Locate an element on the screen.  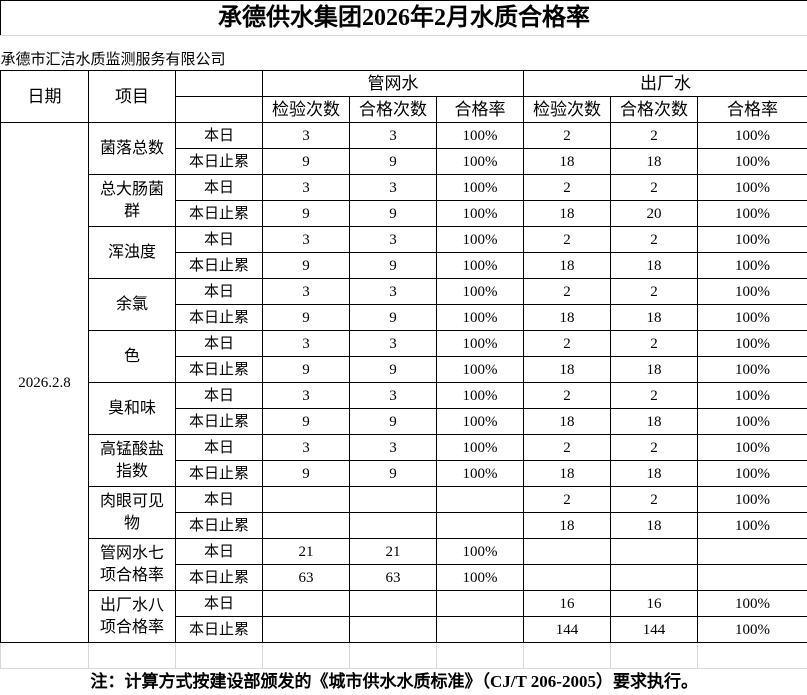
item-header: 项目 is located at coordinates (132, 96).